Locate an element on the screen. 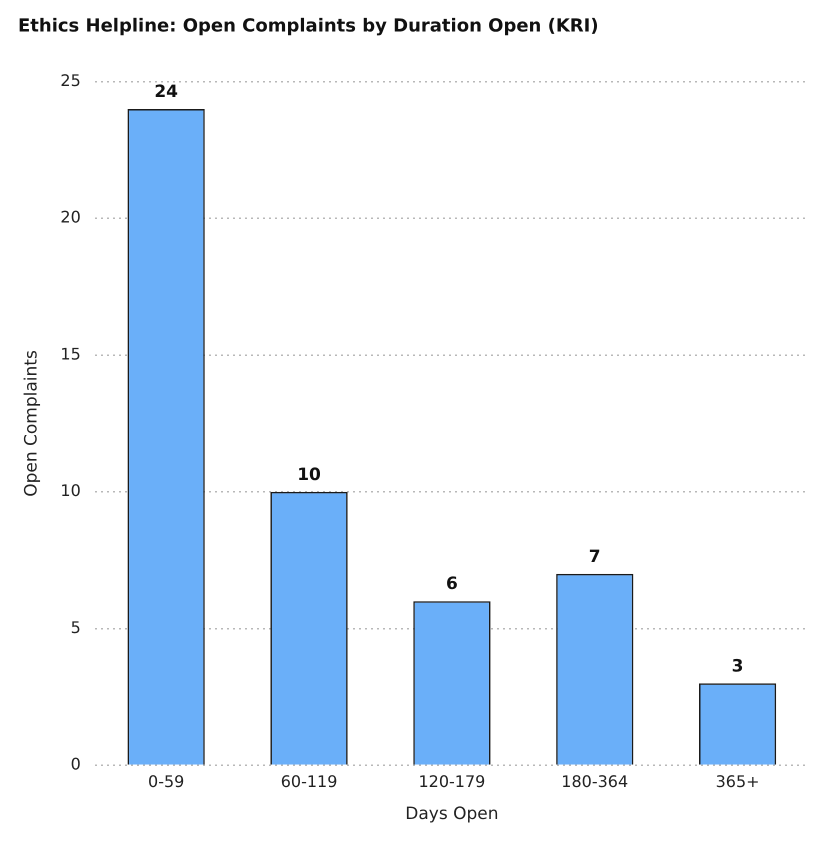 Image resolution: width=819 pixels, height=841 pixels. data-label: 7 is located at coordinates (594, 556).